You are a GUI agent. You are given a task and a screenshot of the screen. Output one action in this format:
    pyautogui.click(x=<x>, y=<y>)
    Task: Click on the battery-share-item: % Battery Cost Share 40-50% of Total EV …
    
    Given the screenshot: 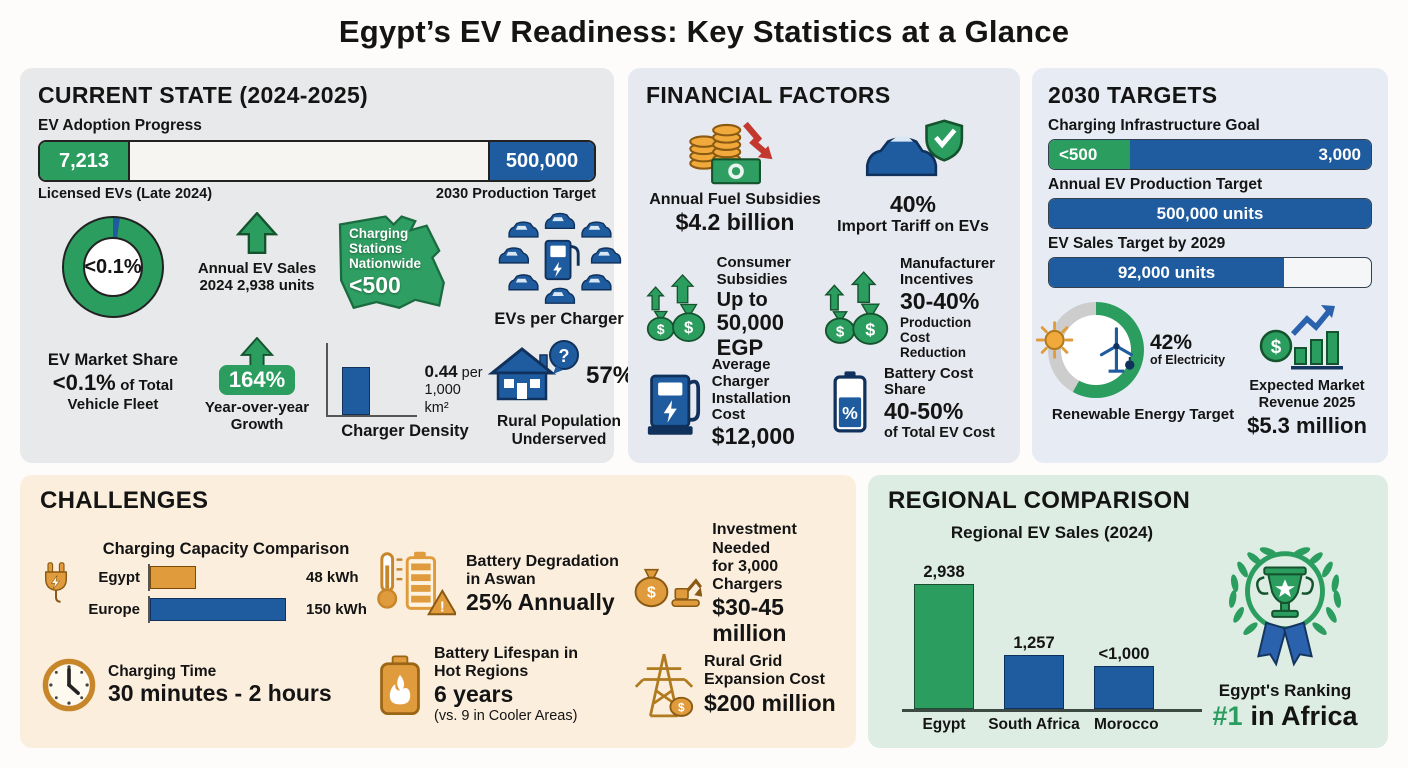 What is the action you would take?
    pyautogui.click(x=913, y=403)
    